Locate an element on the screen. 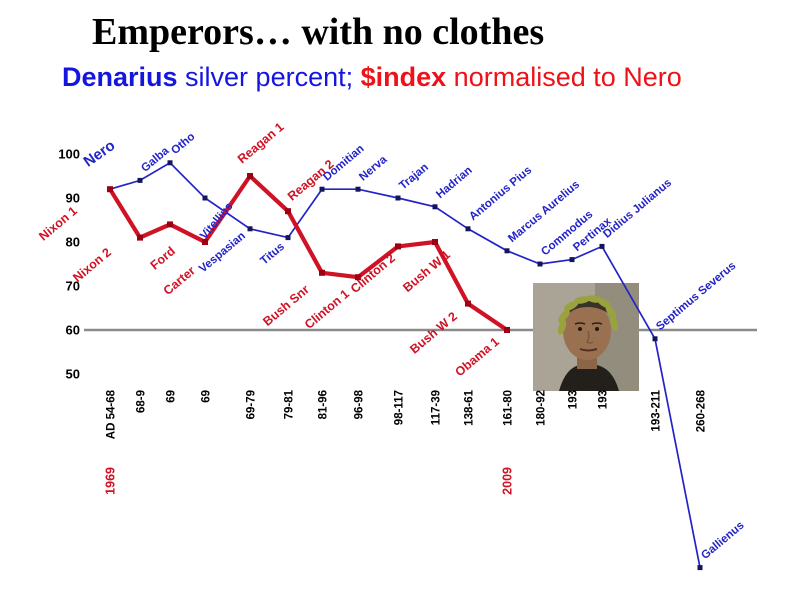 The height and width of the screenshot is (592, 787). x-tick-7-96-98: 96-98 is located at coordinates (360, 404).